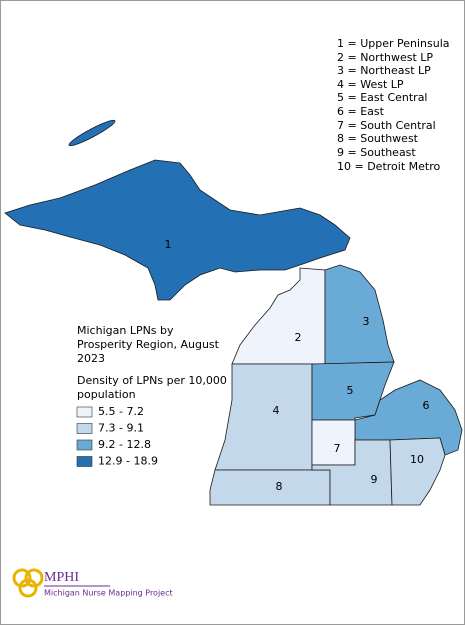  What do you see at coordinates (361, 111) in the screenshot?
I see `key-entry: 6 = East` at bounding box center [361, 111].